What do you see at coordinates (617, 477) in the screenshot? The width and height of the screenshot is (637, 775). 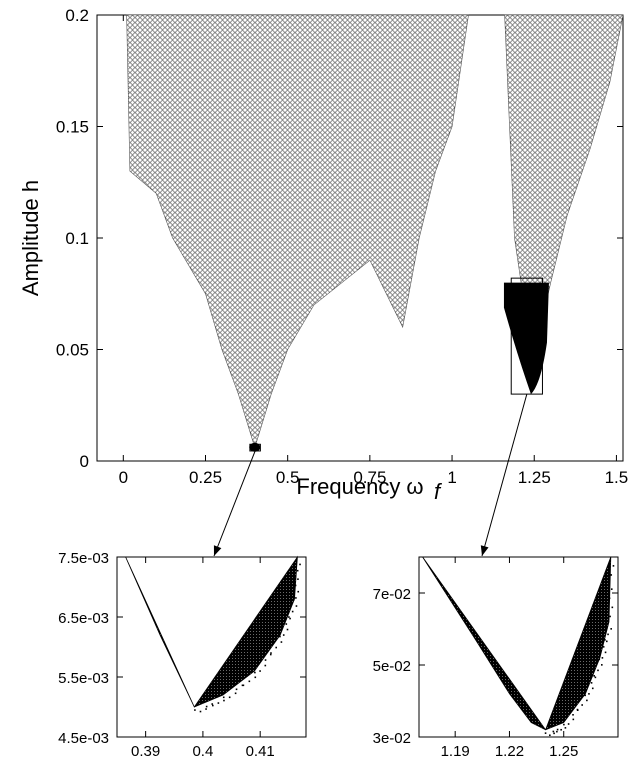 I see `x-tick-label: 1.5` at bounding box center [617, 477].